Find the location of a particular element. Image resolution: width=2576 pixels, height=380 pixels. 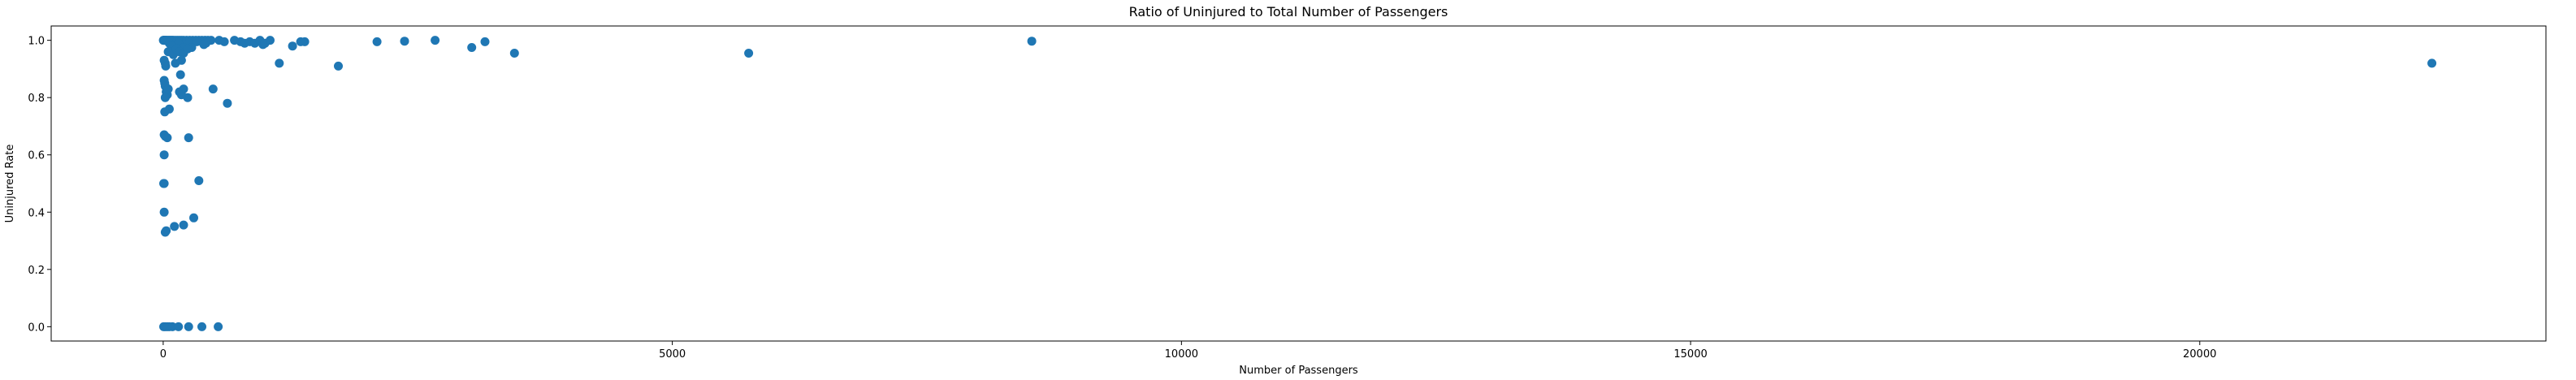

y-tick-label: 0.4 is located at coordinates (37, 213).